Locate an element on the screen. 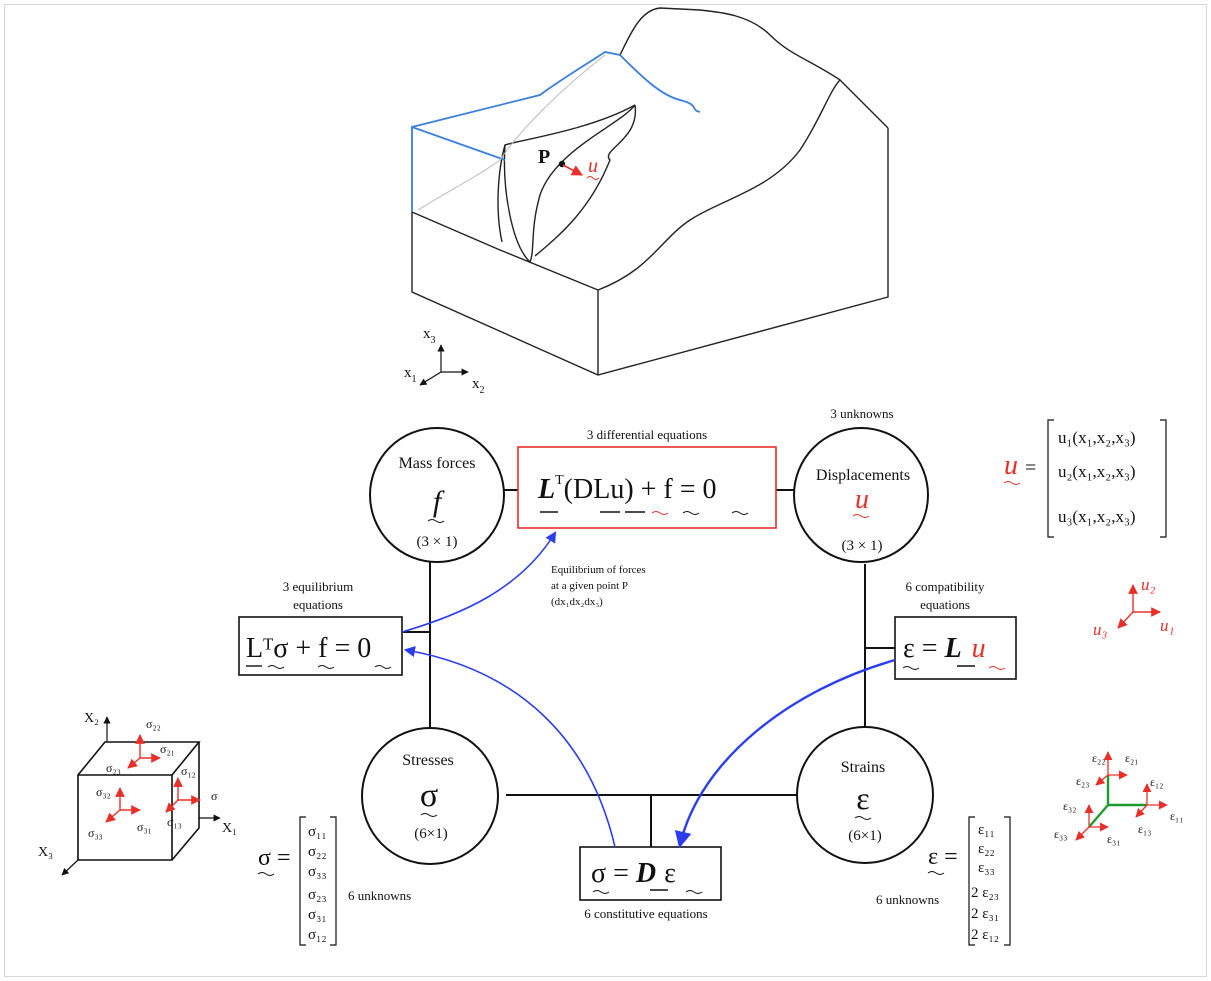 The height and width of the screenshot is (981, 1211). u-vector-lhs: u is located at coordinates (1011, 465).